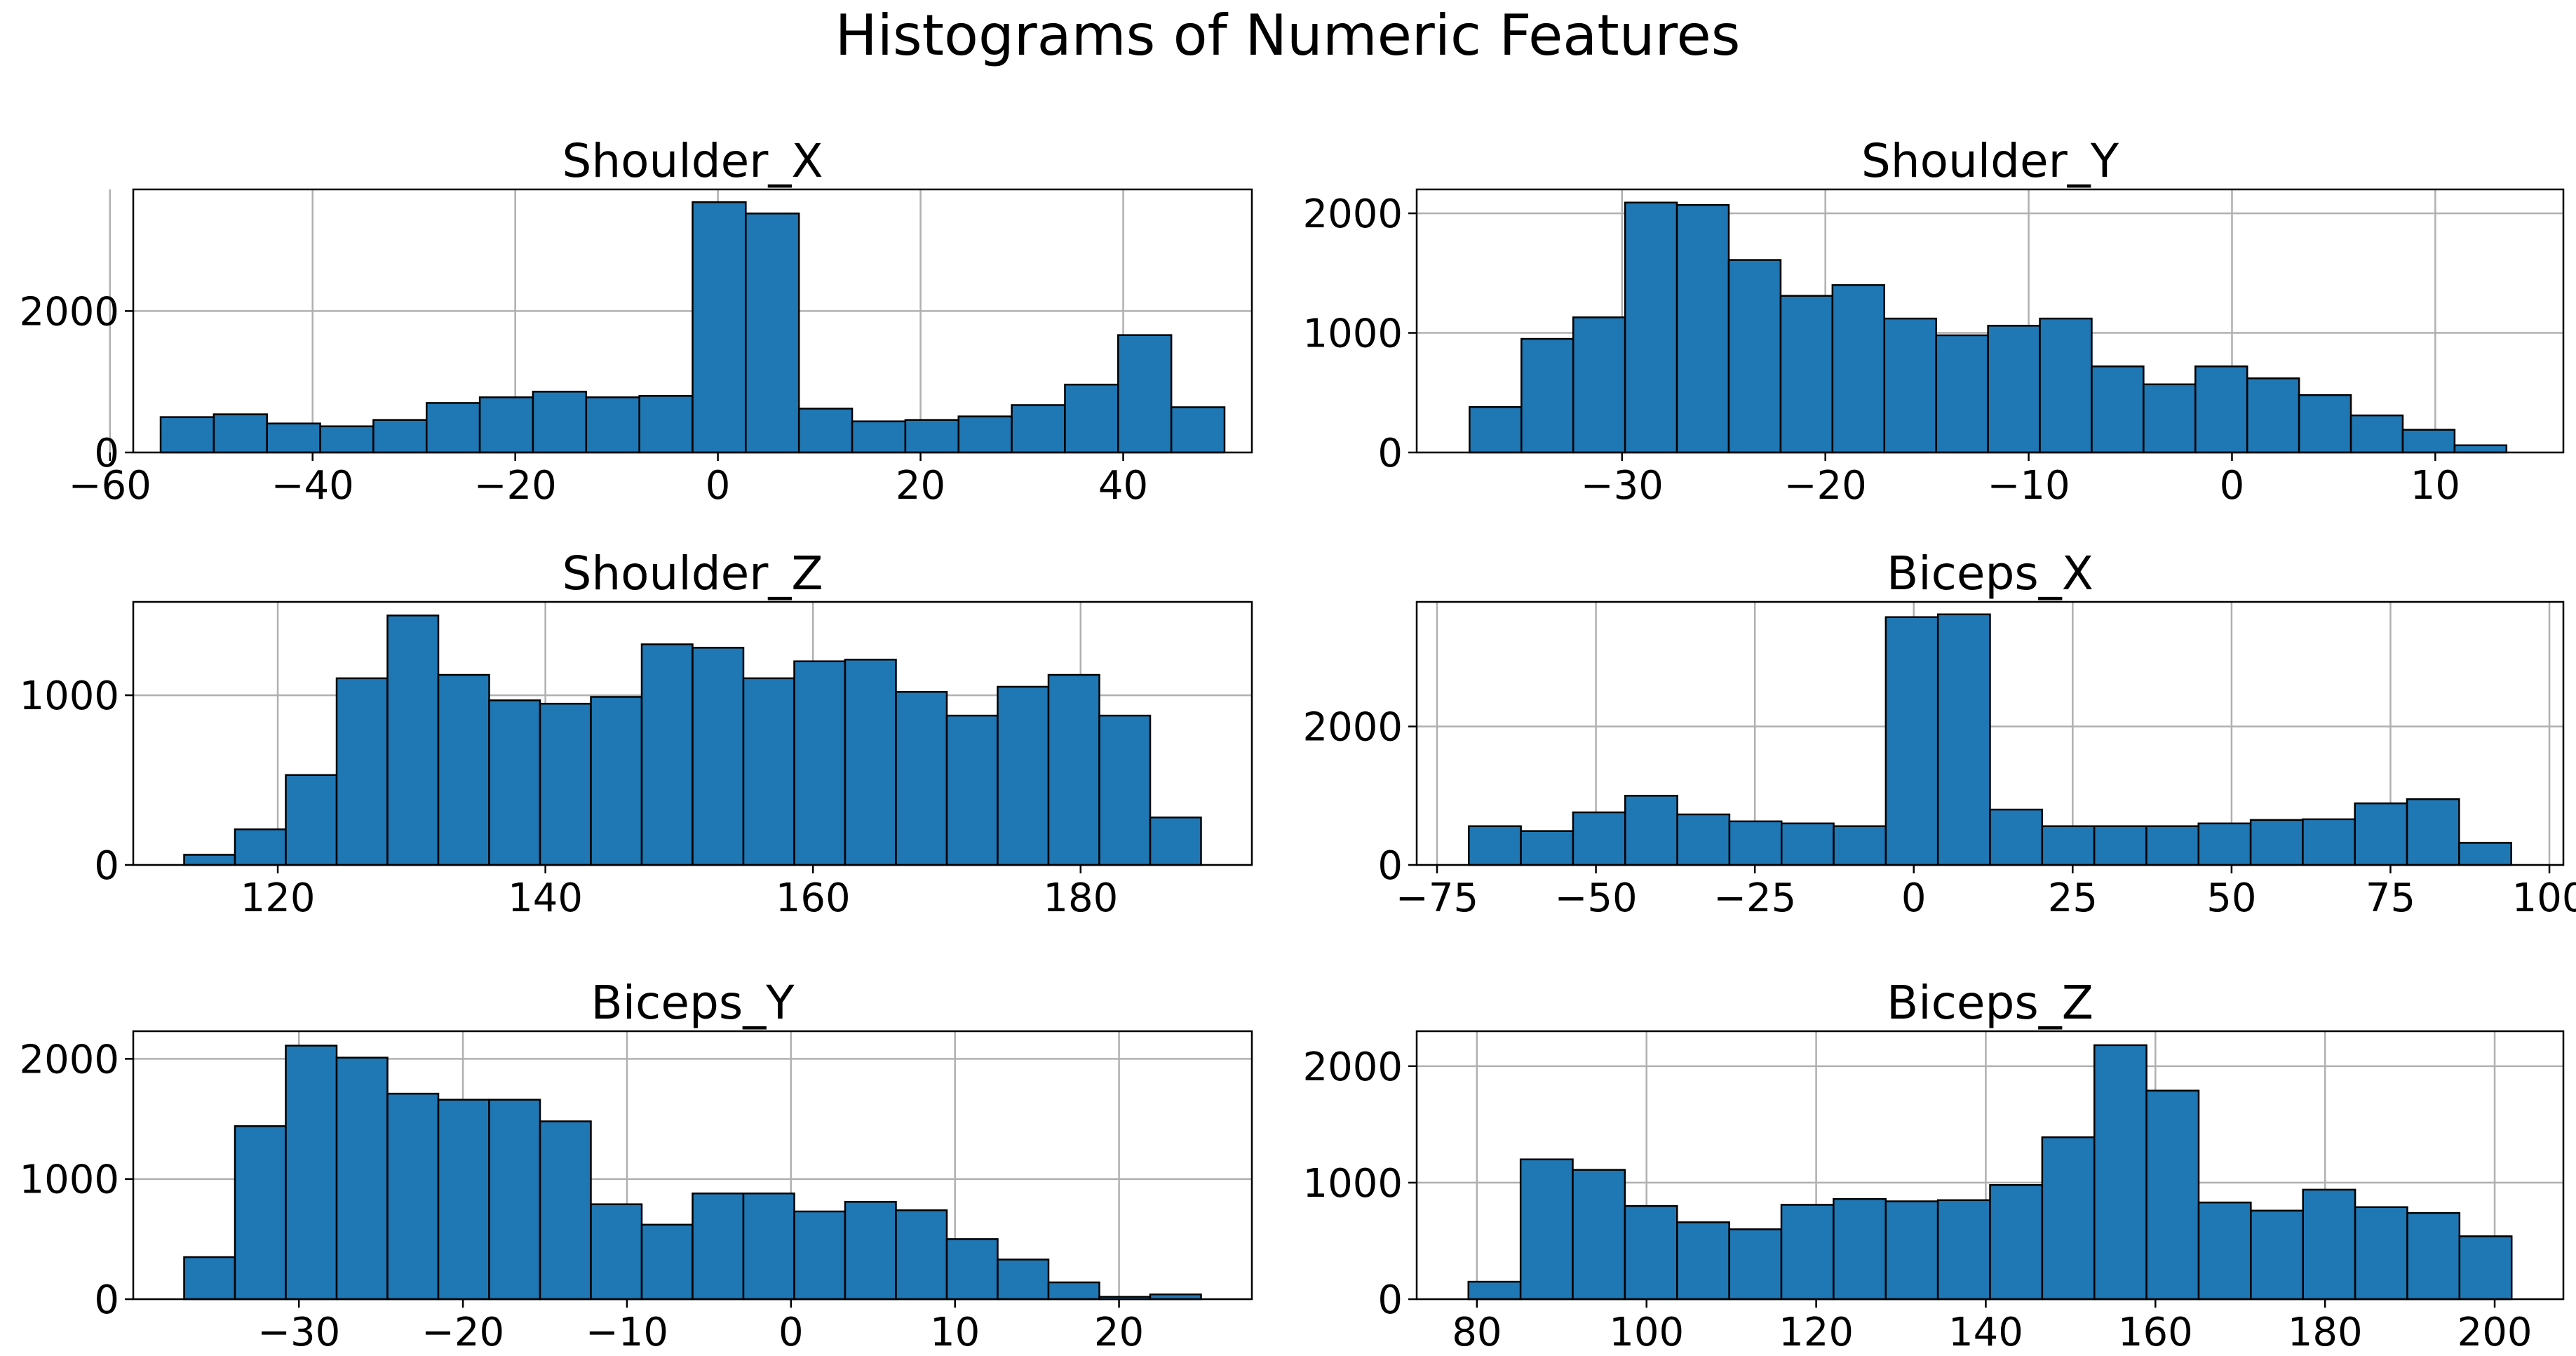 The height and width of the screenshot is (1356, 2576). What do you see at coordinates (2231, 898) in the screenshot?
I see `x-tick-label: 50` at bounding box center [2231, 898].